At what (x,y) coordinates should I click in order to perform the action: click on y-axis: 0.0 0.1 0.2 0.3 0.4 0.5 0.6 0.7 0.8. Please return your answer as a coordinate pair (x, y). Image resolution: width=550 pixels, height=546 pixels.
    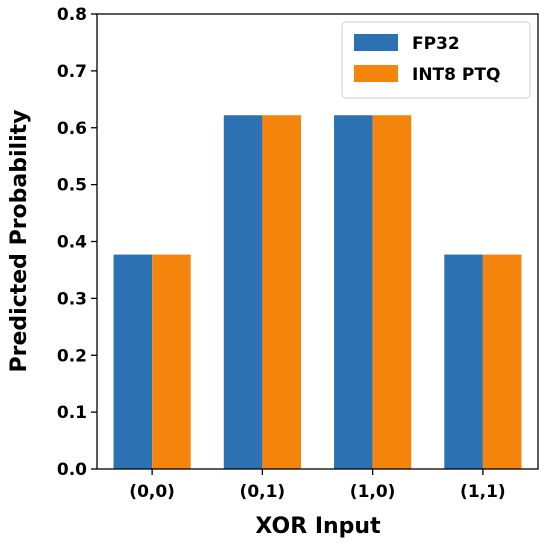
    Looking at the image, I should click on (77, 242).